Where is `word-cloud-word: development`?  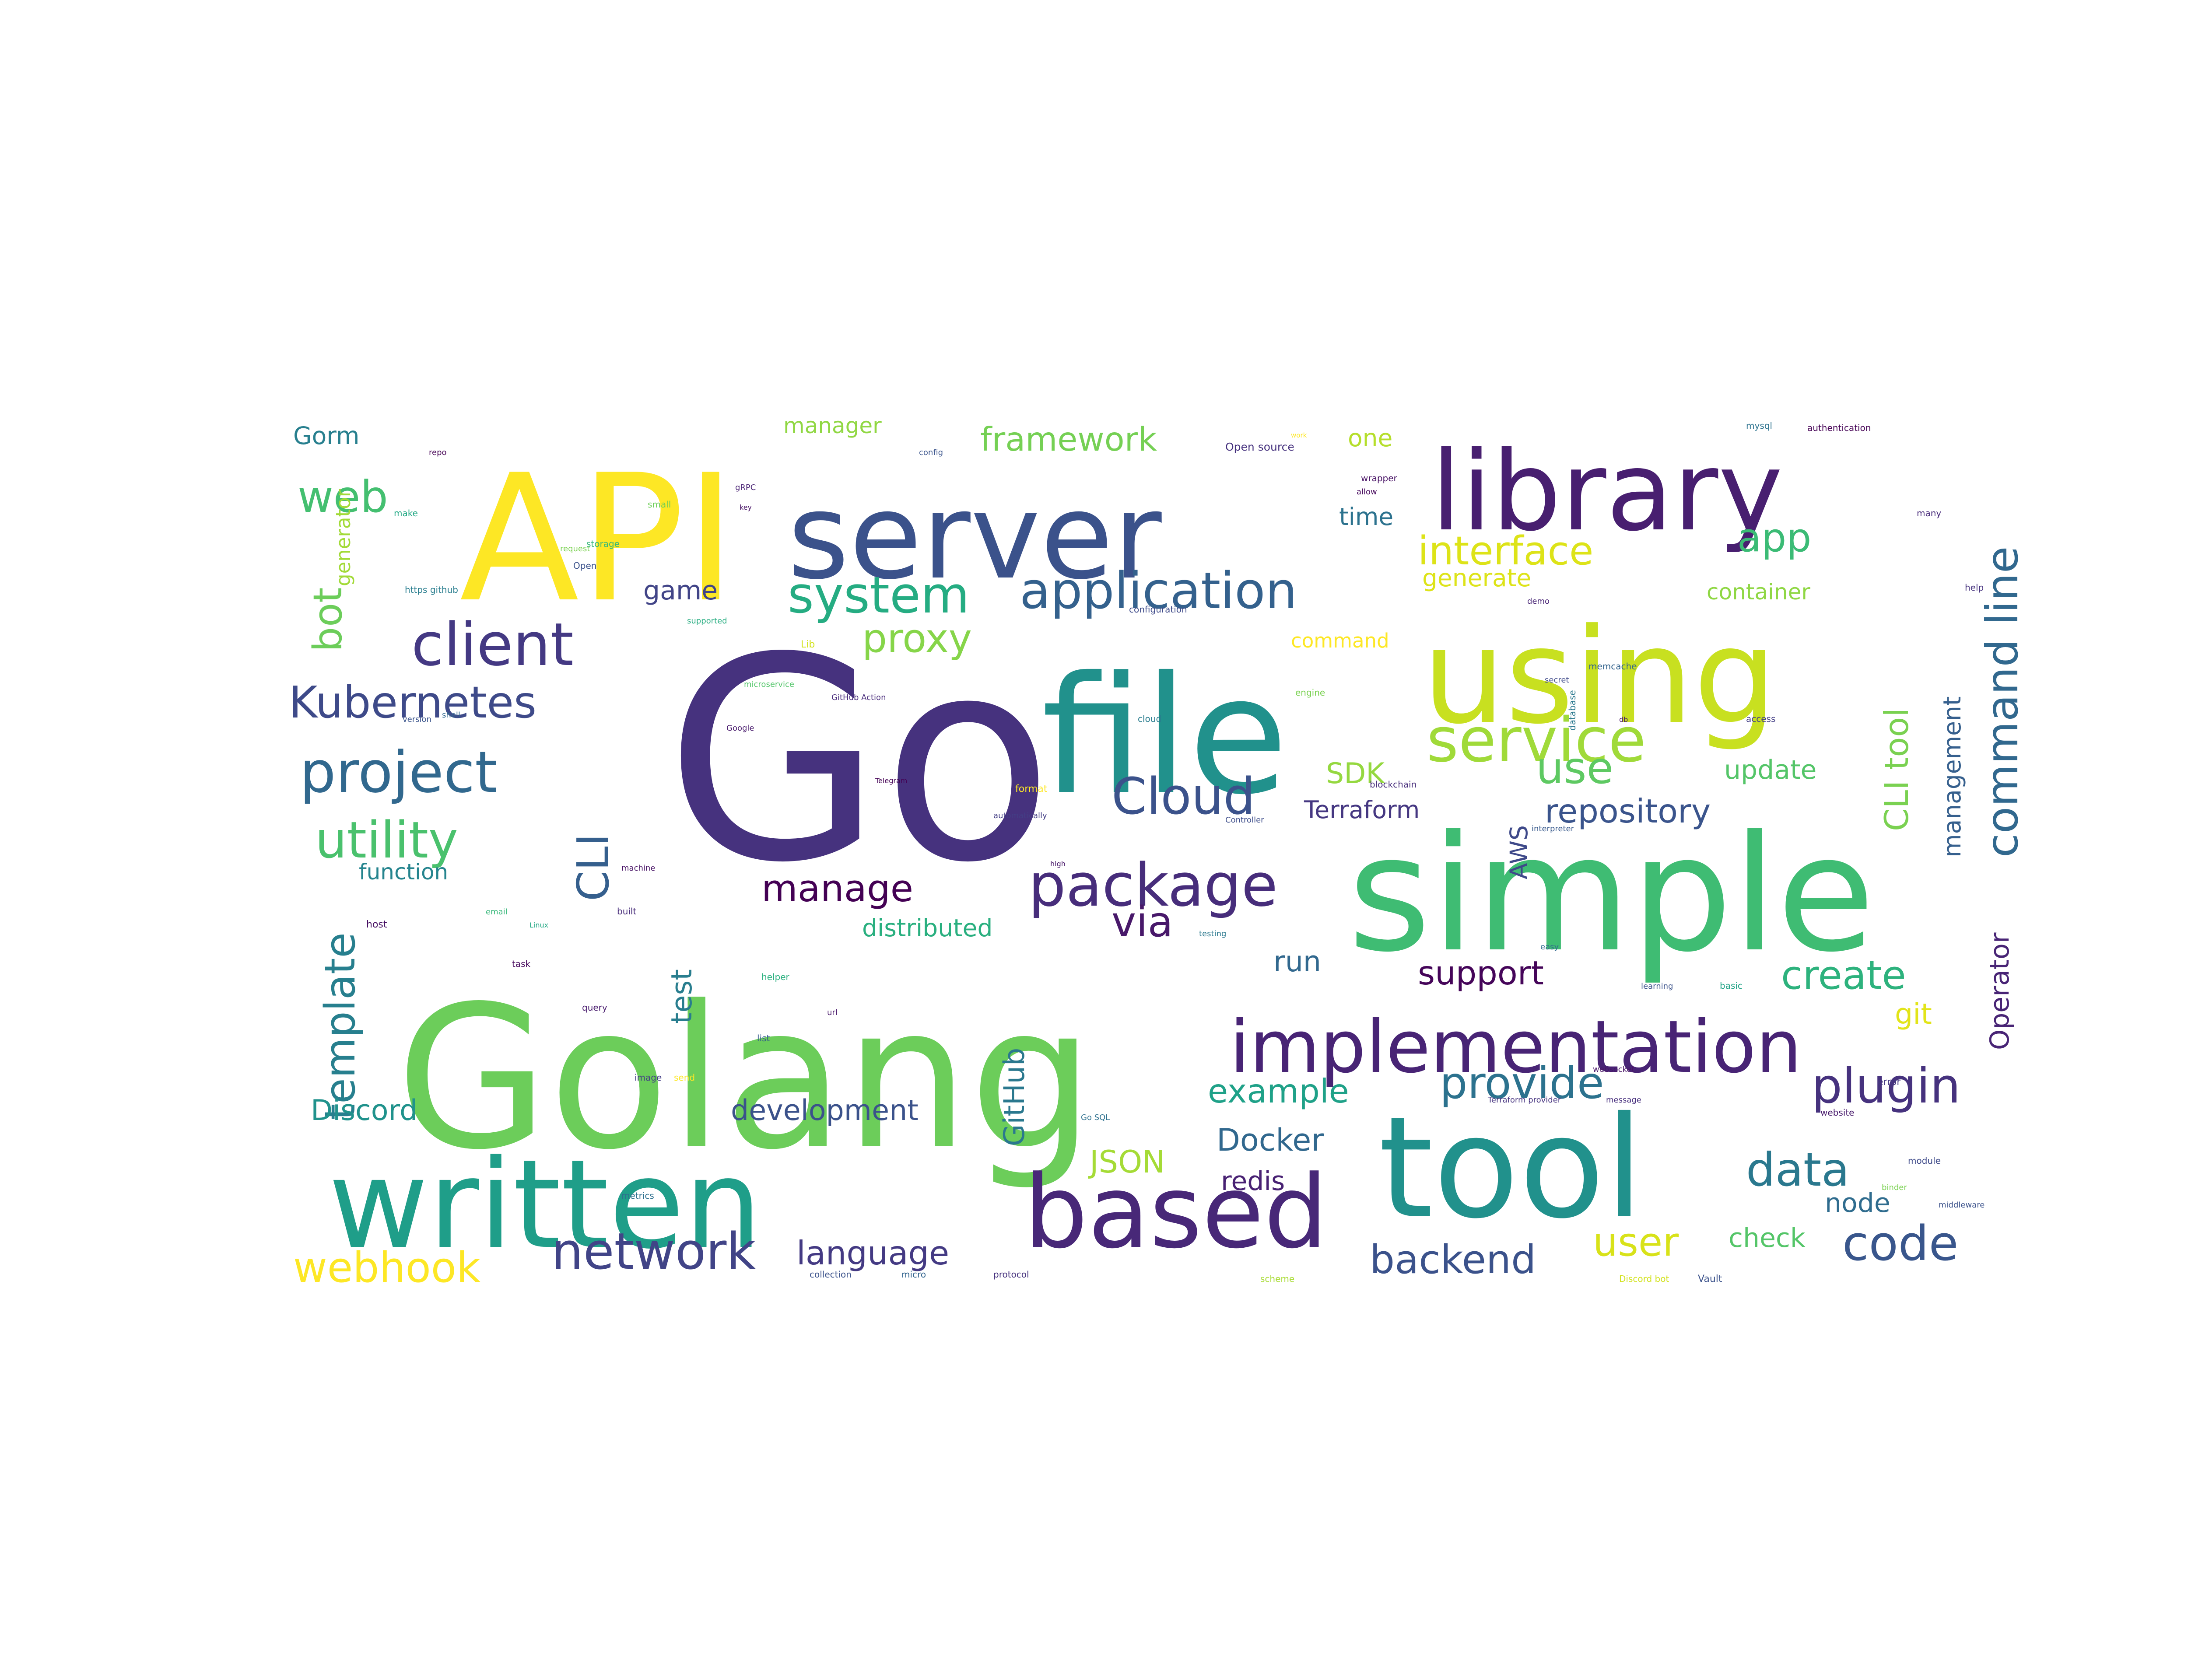
word-cloud-word: development is located at coordinates (825, 1110).